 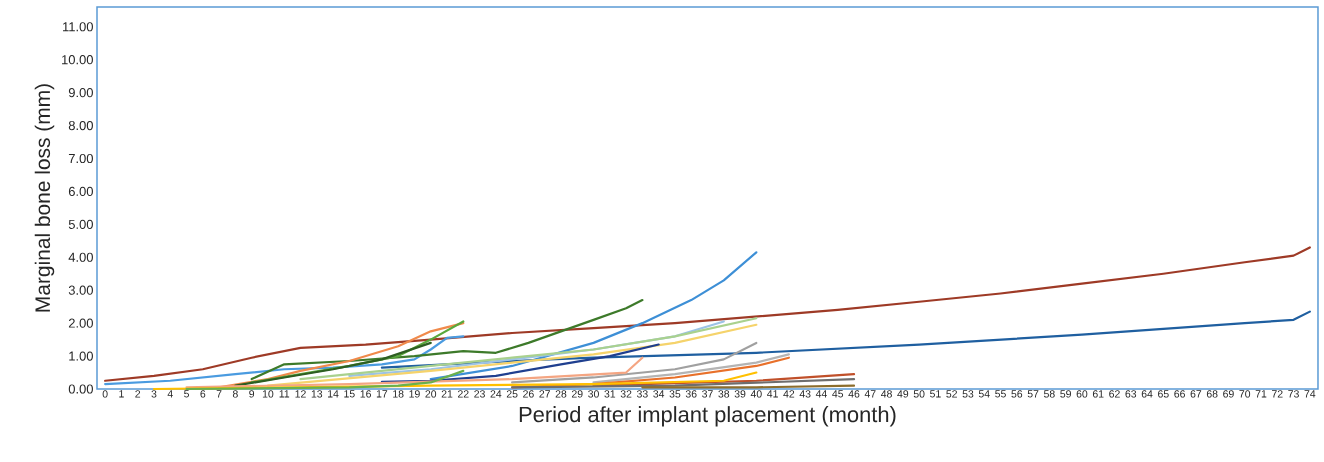 What do you see at coordinates (78, 27) in the screenshot?
I see `y-tick-label: 11.00` at bounding box center [78, 27].